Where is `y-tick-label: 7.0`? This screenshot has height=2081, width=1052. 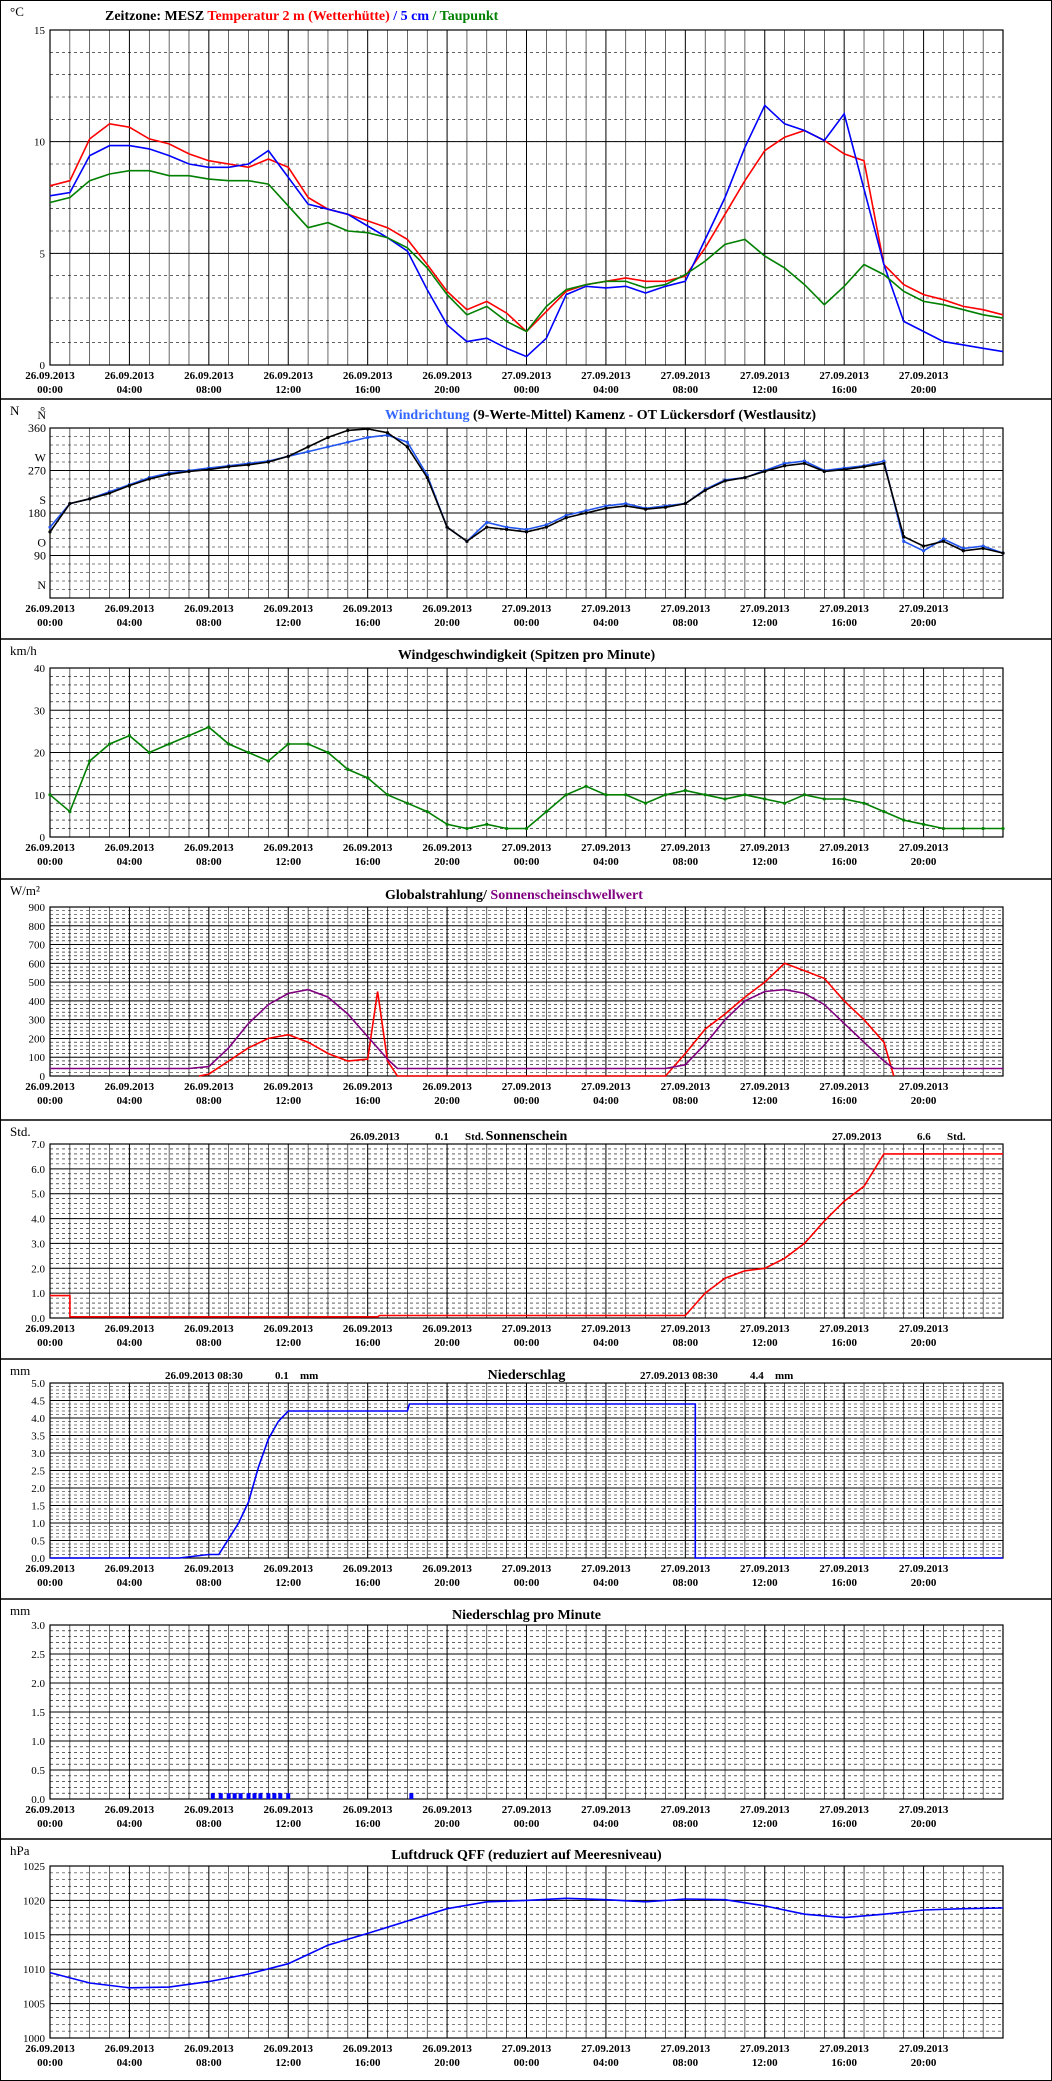 y-tick-label: 7.0 is located at coordinates (38, 1145).